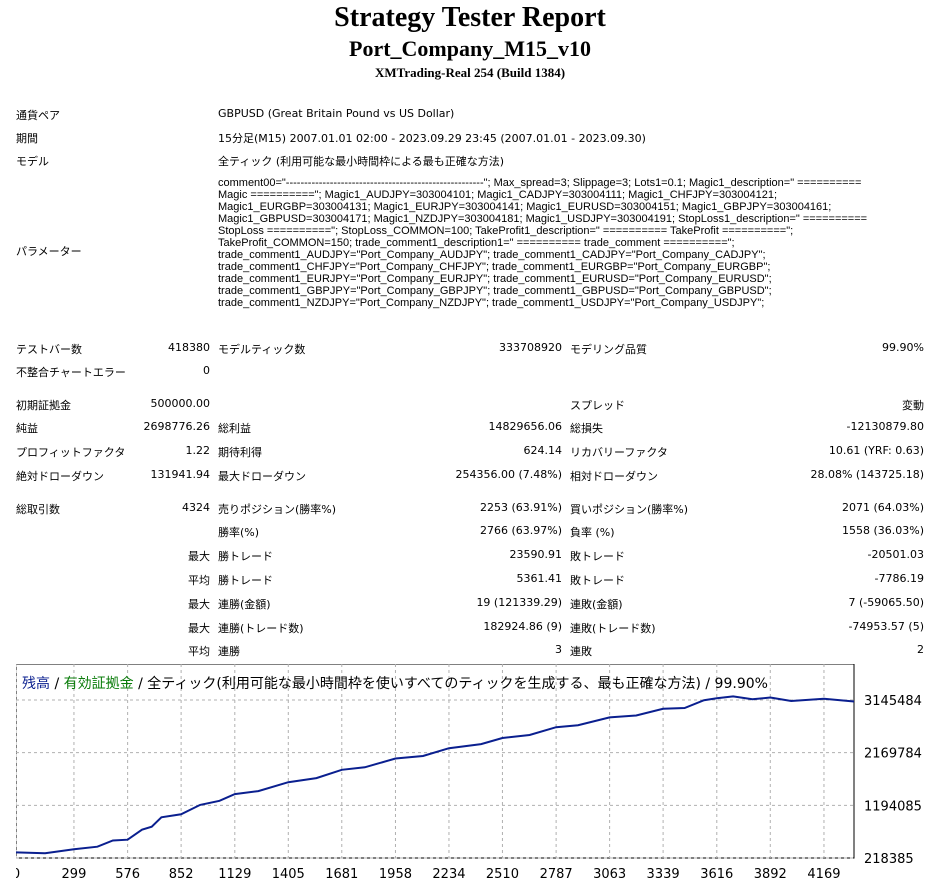 This screenshot has height=883, width=940. Describe the element at coordinates (893, 701) in the screenshot. I see `y-tick-label: 3145484` at that location.